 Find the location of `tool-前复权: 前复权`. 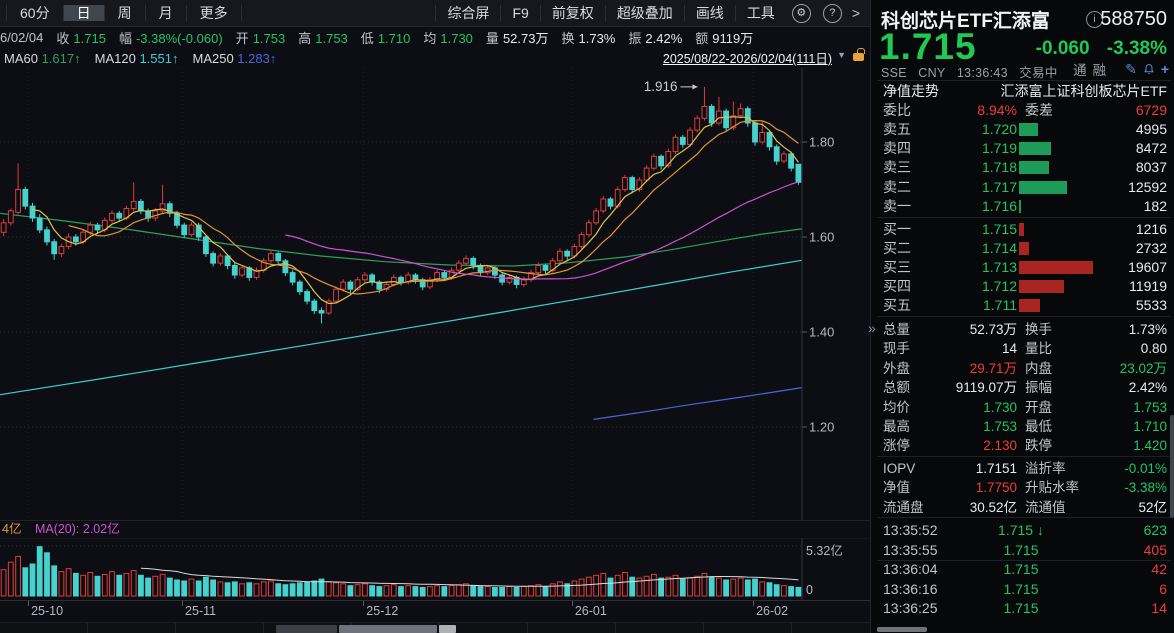

tool-前复权: 前复权 is located at coordinates (572, 13).